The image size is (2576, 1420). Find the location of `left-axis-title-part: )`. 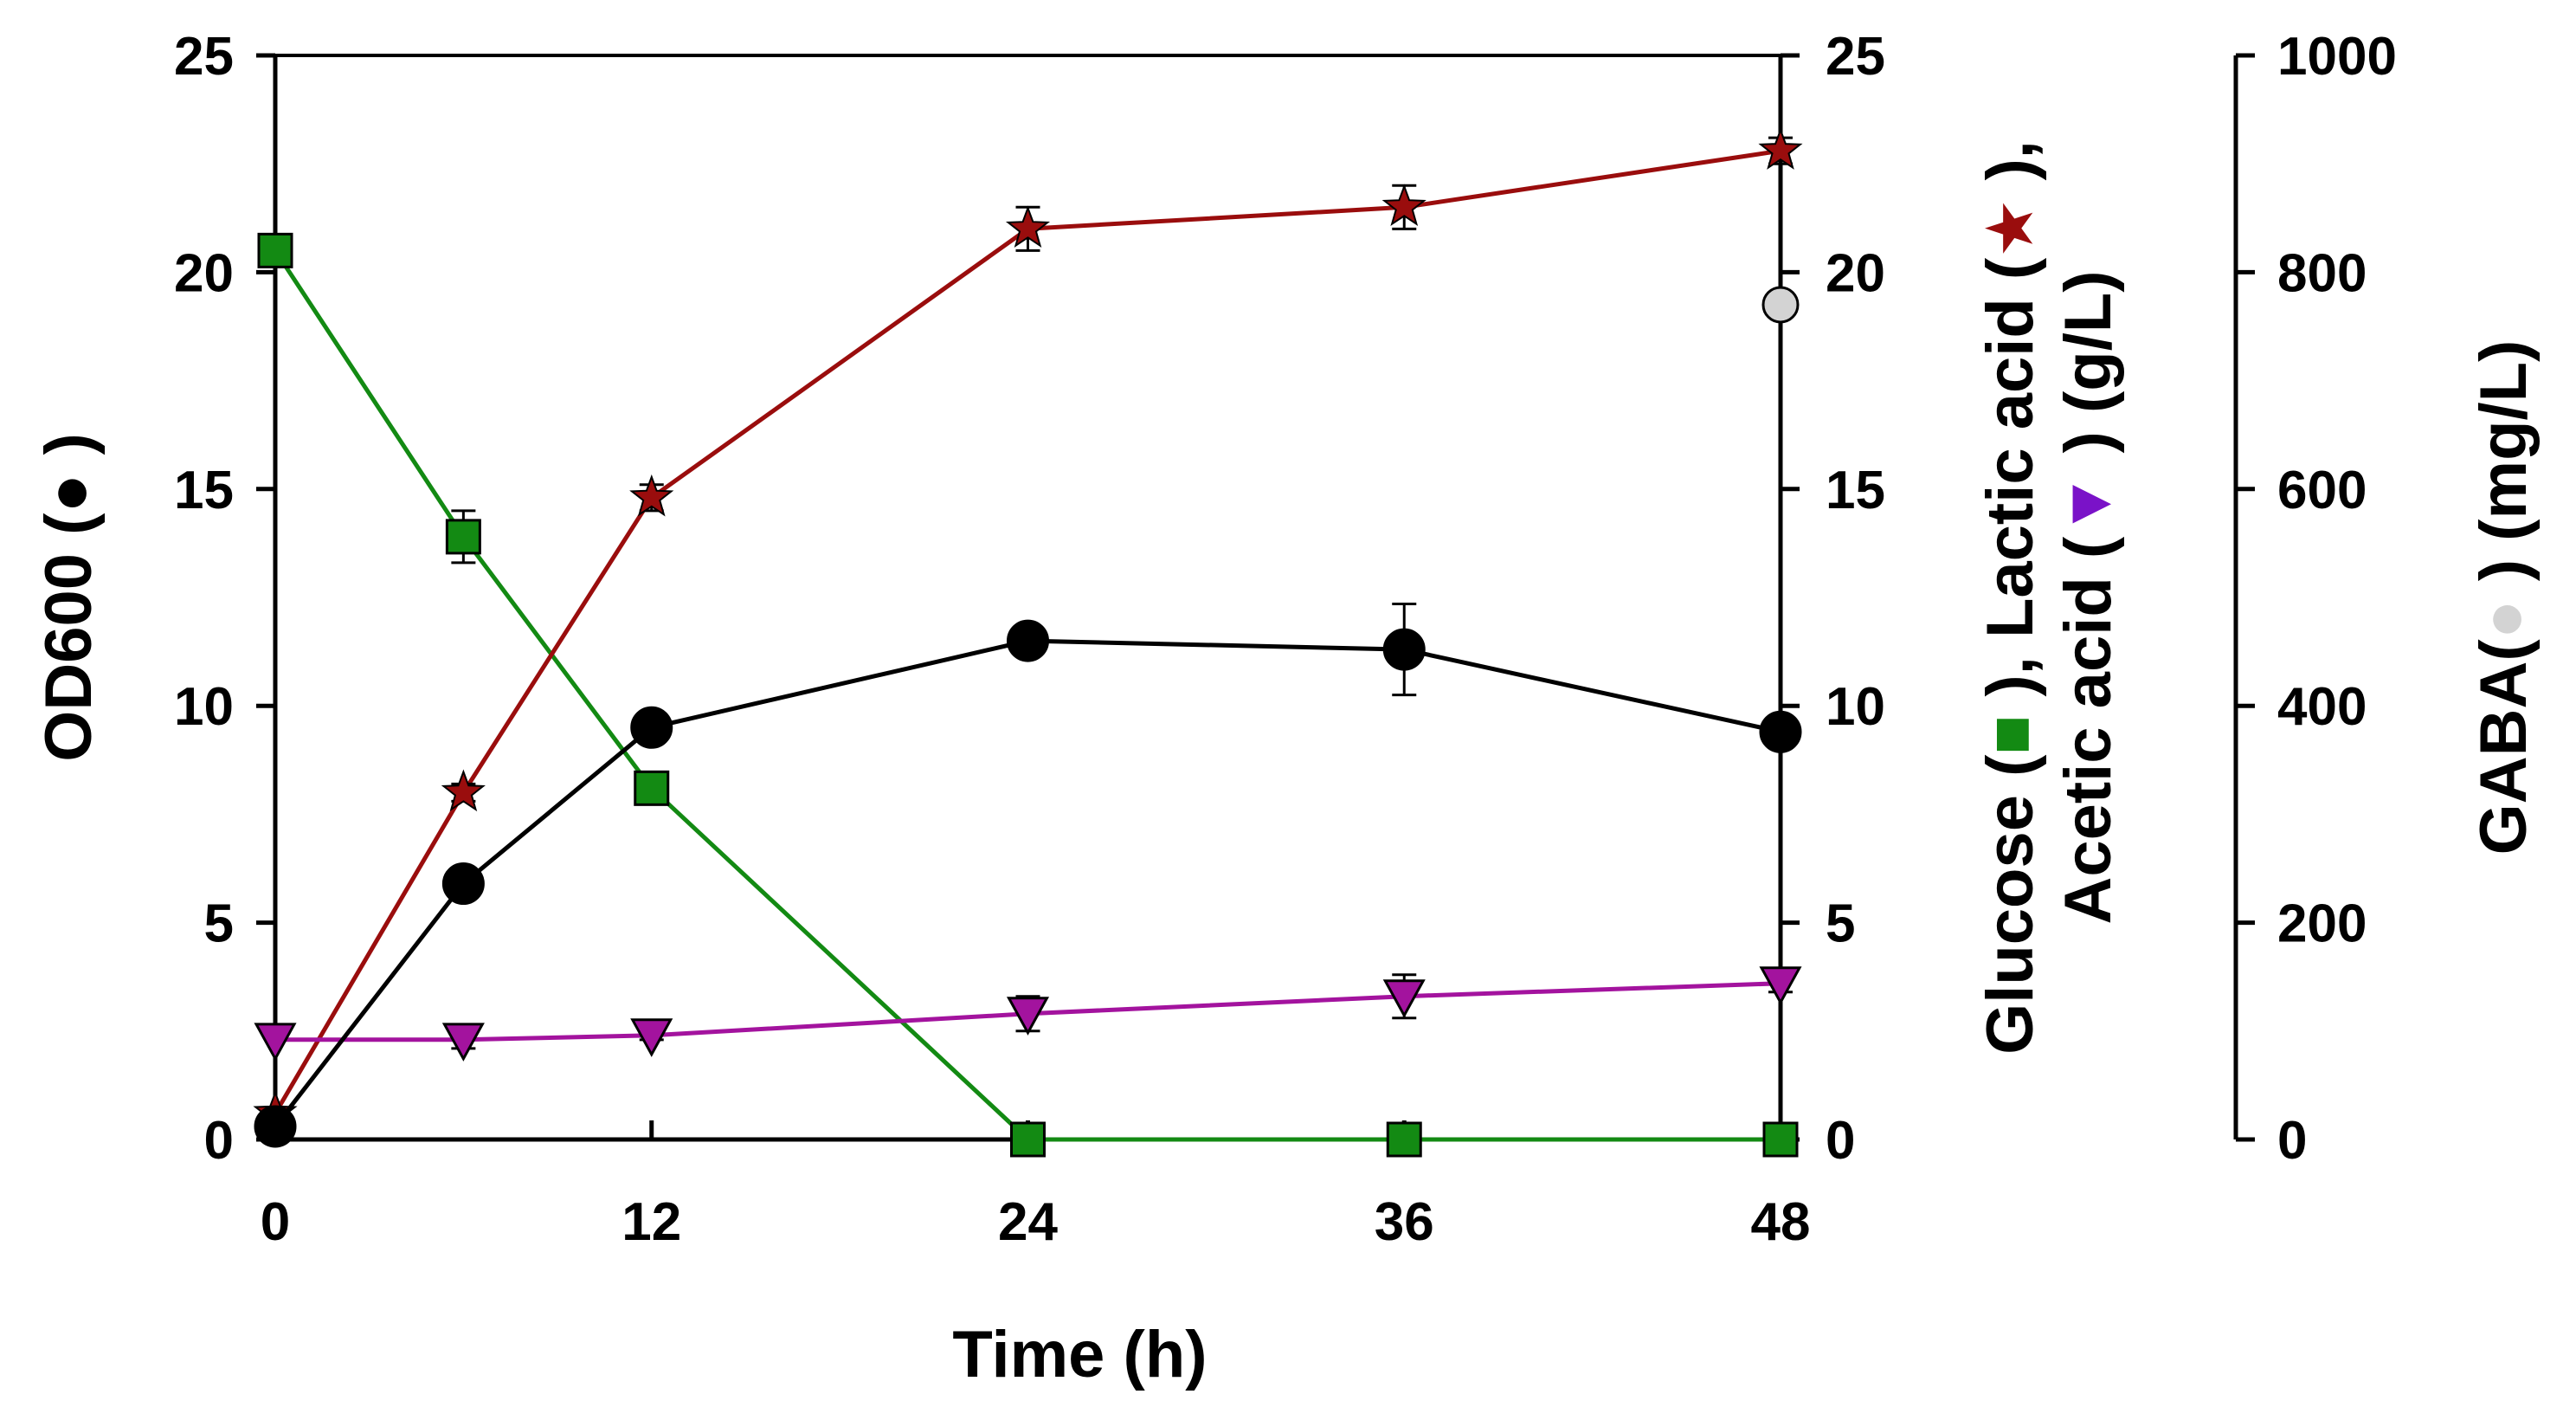

left-axis-title-part: ) is located at coordinates (69, 453).